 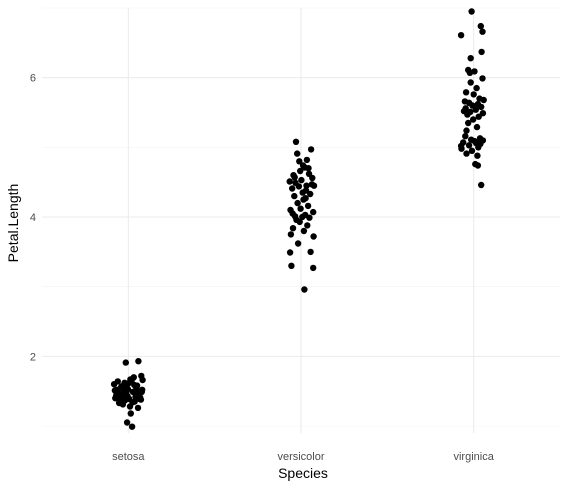 What do you see at coordinates (473, 457) in the screenshot?
I see `x-tick-label: virginica` at bounding box center [473, 457].